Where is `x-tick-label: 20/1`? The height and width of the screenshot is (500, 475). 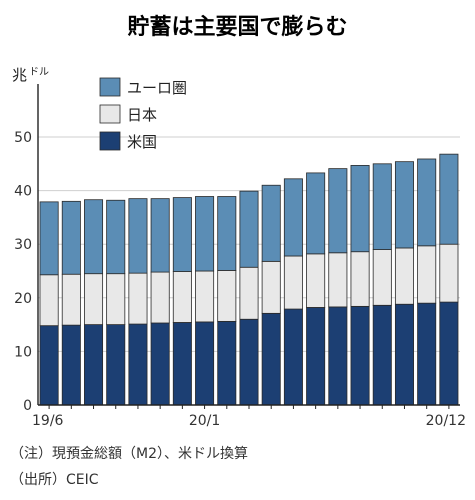 x-tick-label: 20/1 is located at coordinates (204, 421).